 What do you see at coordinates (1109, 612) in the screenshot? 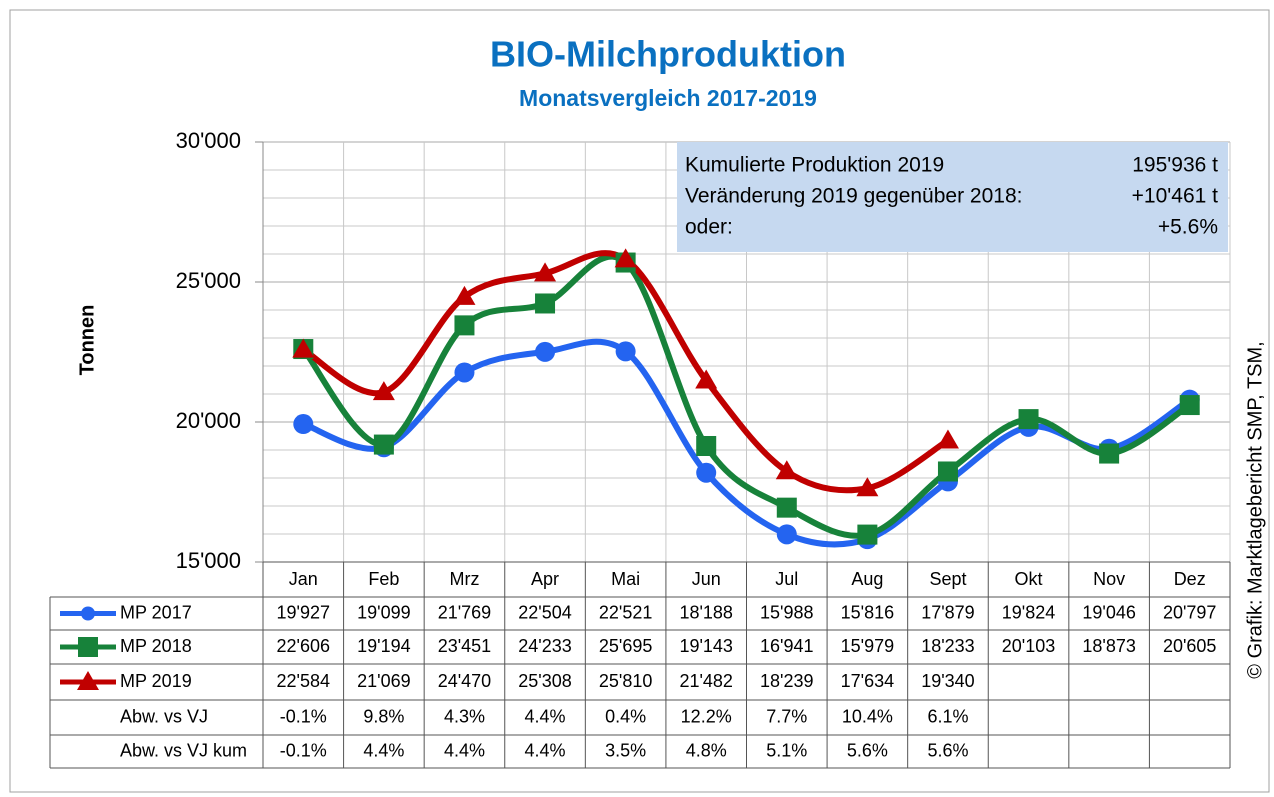
I see `table-value: 19'046` at bounding box center [1109, 612].